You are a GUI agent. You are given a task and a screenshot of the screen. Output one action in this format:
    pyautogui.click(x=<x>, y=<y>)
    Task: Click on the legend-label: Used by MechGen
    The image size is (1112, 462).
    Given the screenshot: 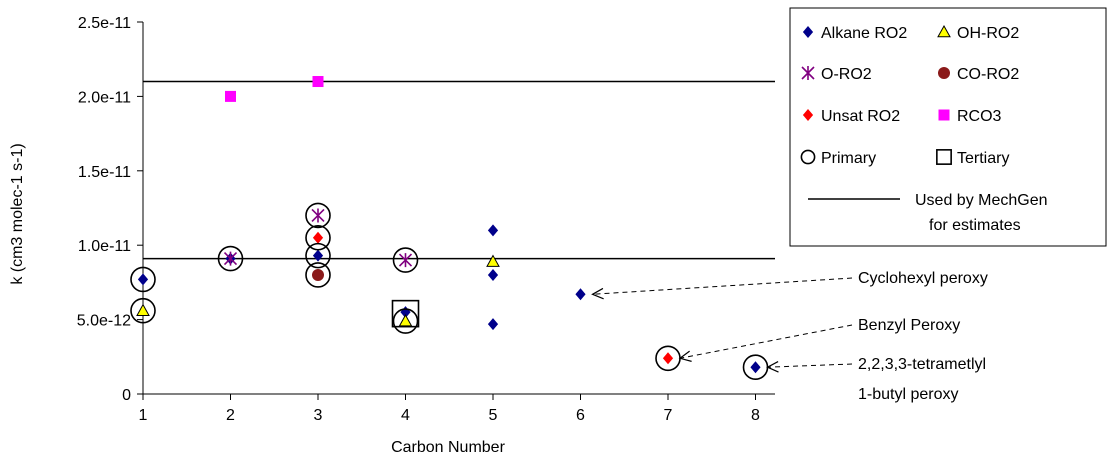 What is the action you would take?
    pyautogui.click(x=981, y=200)
    